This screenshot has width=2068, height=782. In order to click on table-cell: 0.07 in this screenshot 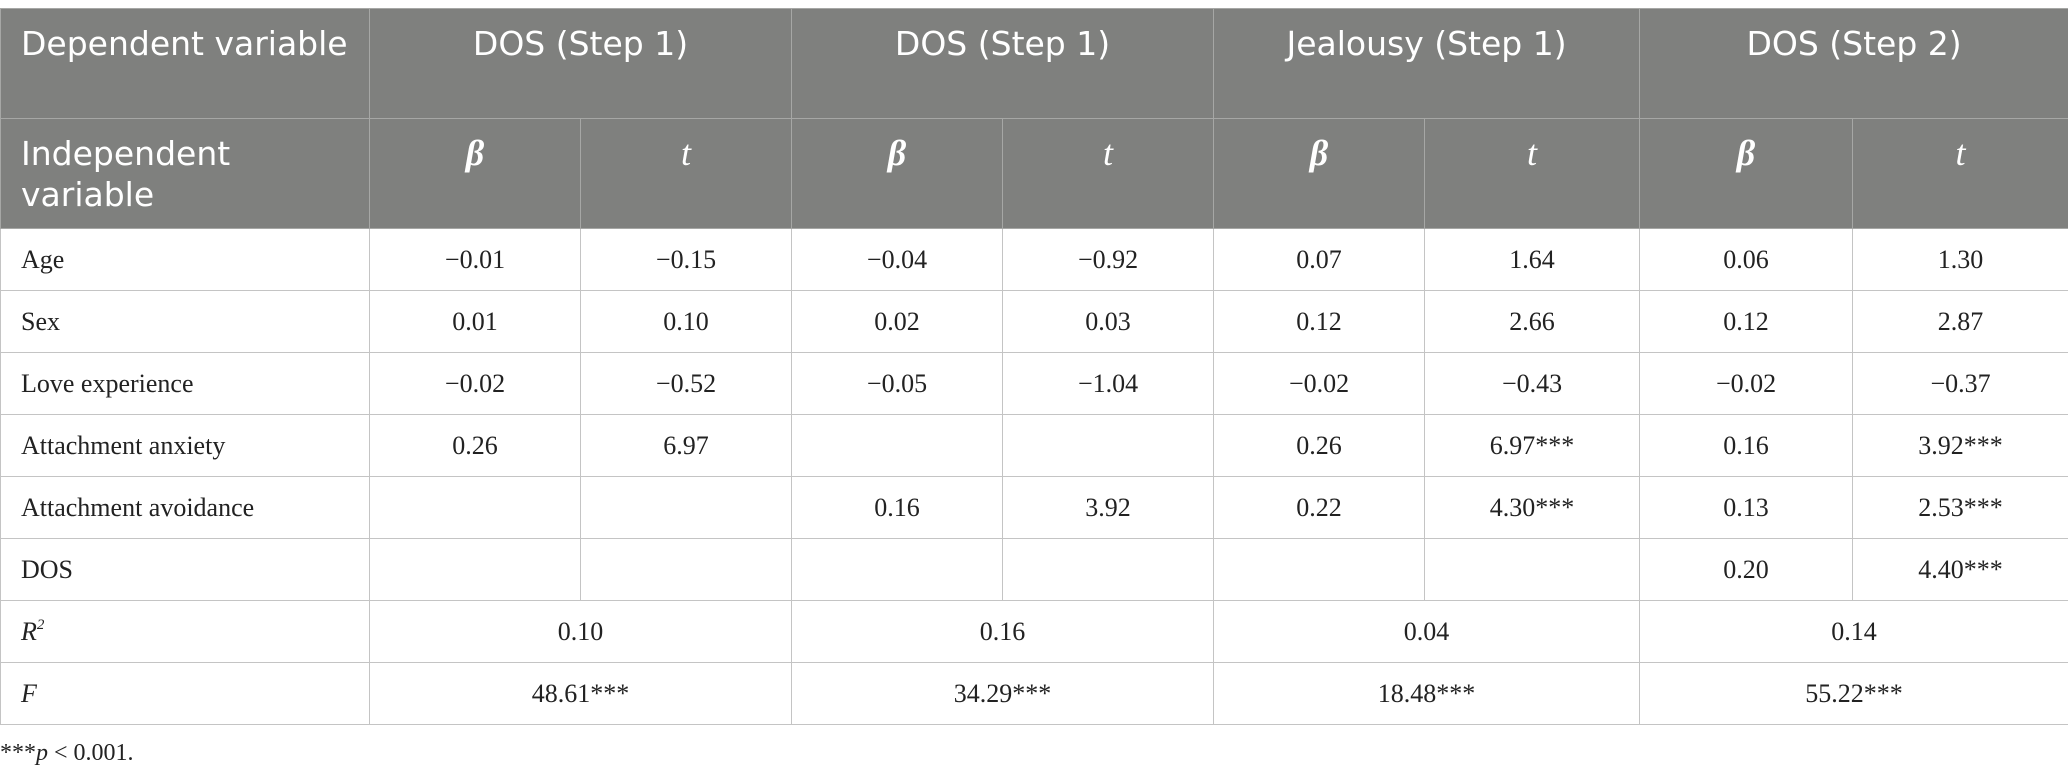, I will do `click(1319, 259)`.